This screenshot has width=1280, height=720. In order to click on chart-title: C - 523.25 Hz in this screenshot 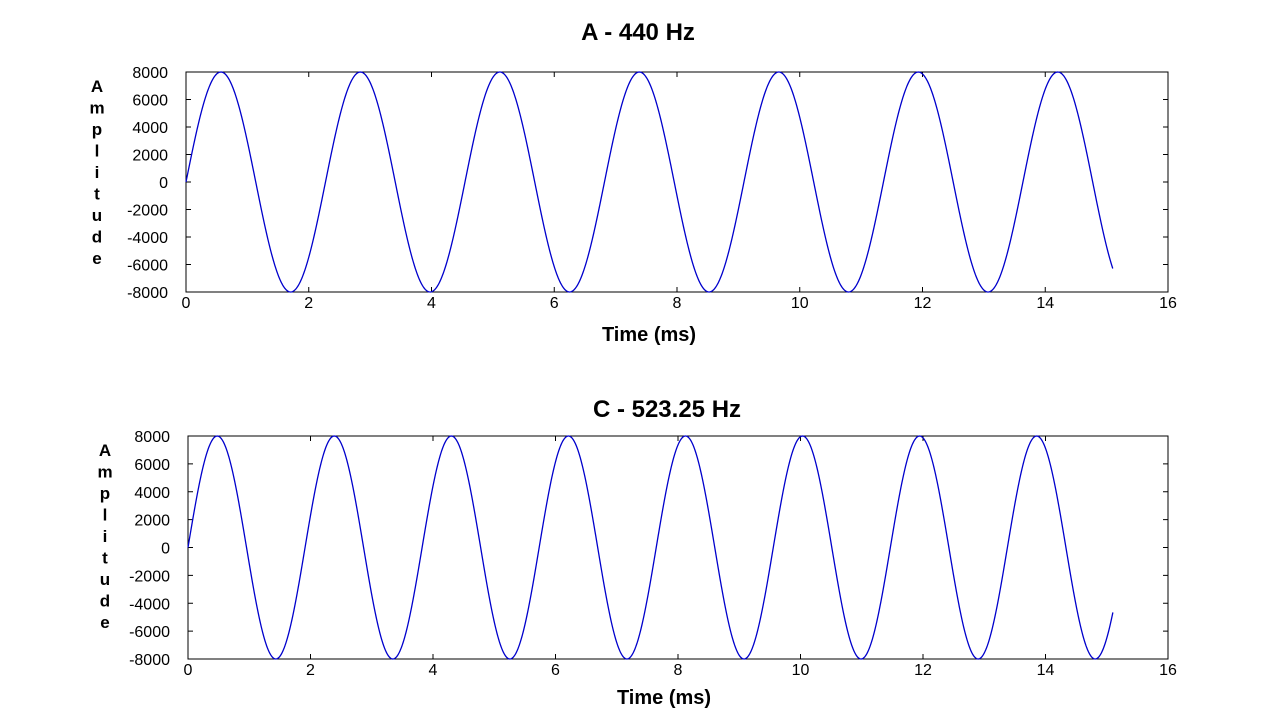, I will do `click(667, 409)`.